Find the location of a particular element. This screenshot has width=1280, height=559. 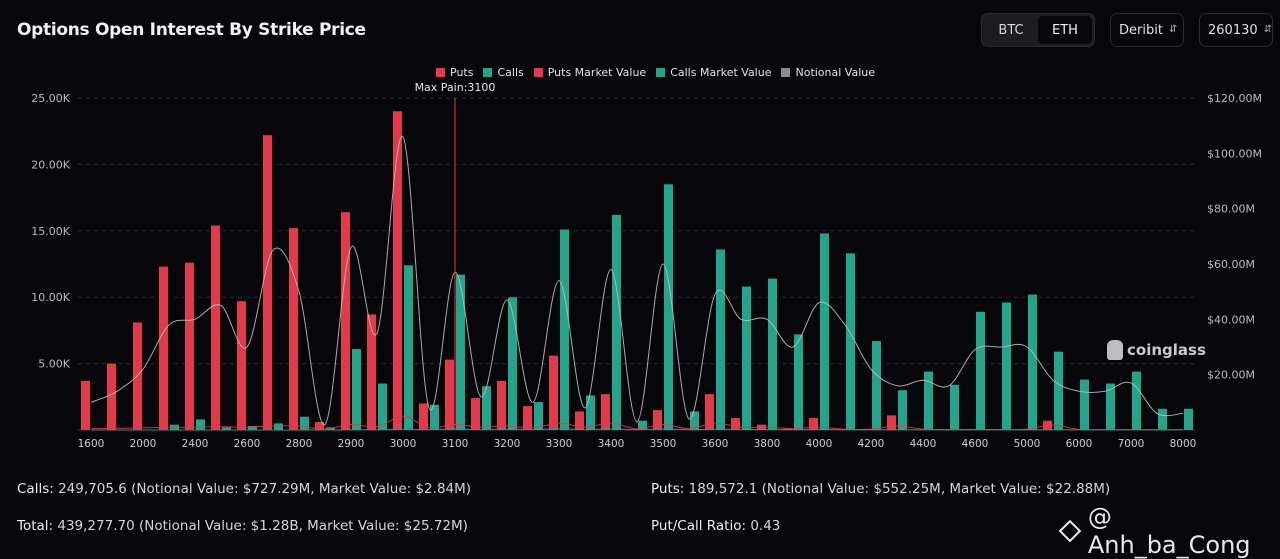

legend-item-notional-value: Notional Value is located at coordinates (828, 72).